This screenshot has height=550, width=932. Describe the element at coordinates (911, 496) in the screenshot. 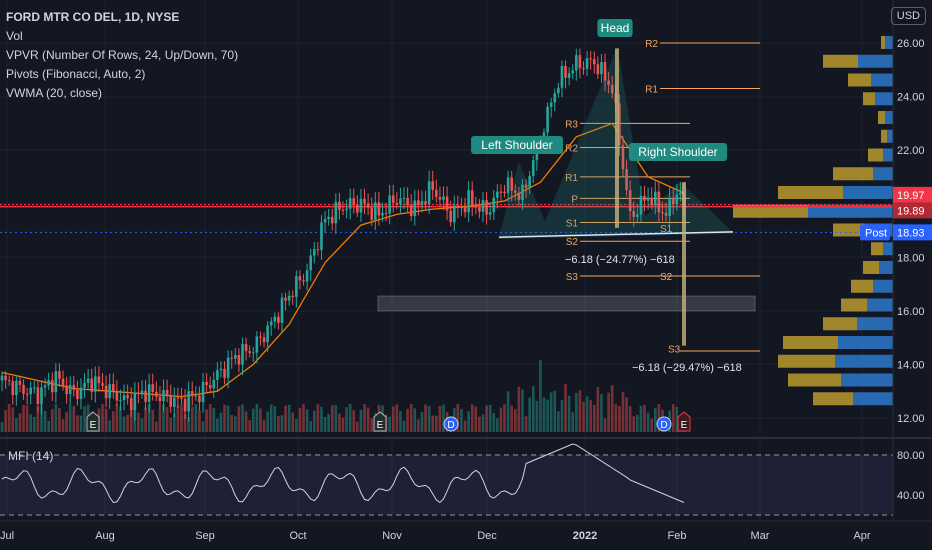

I see `mfi-tick-label: 40.00` at that location.